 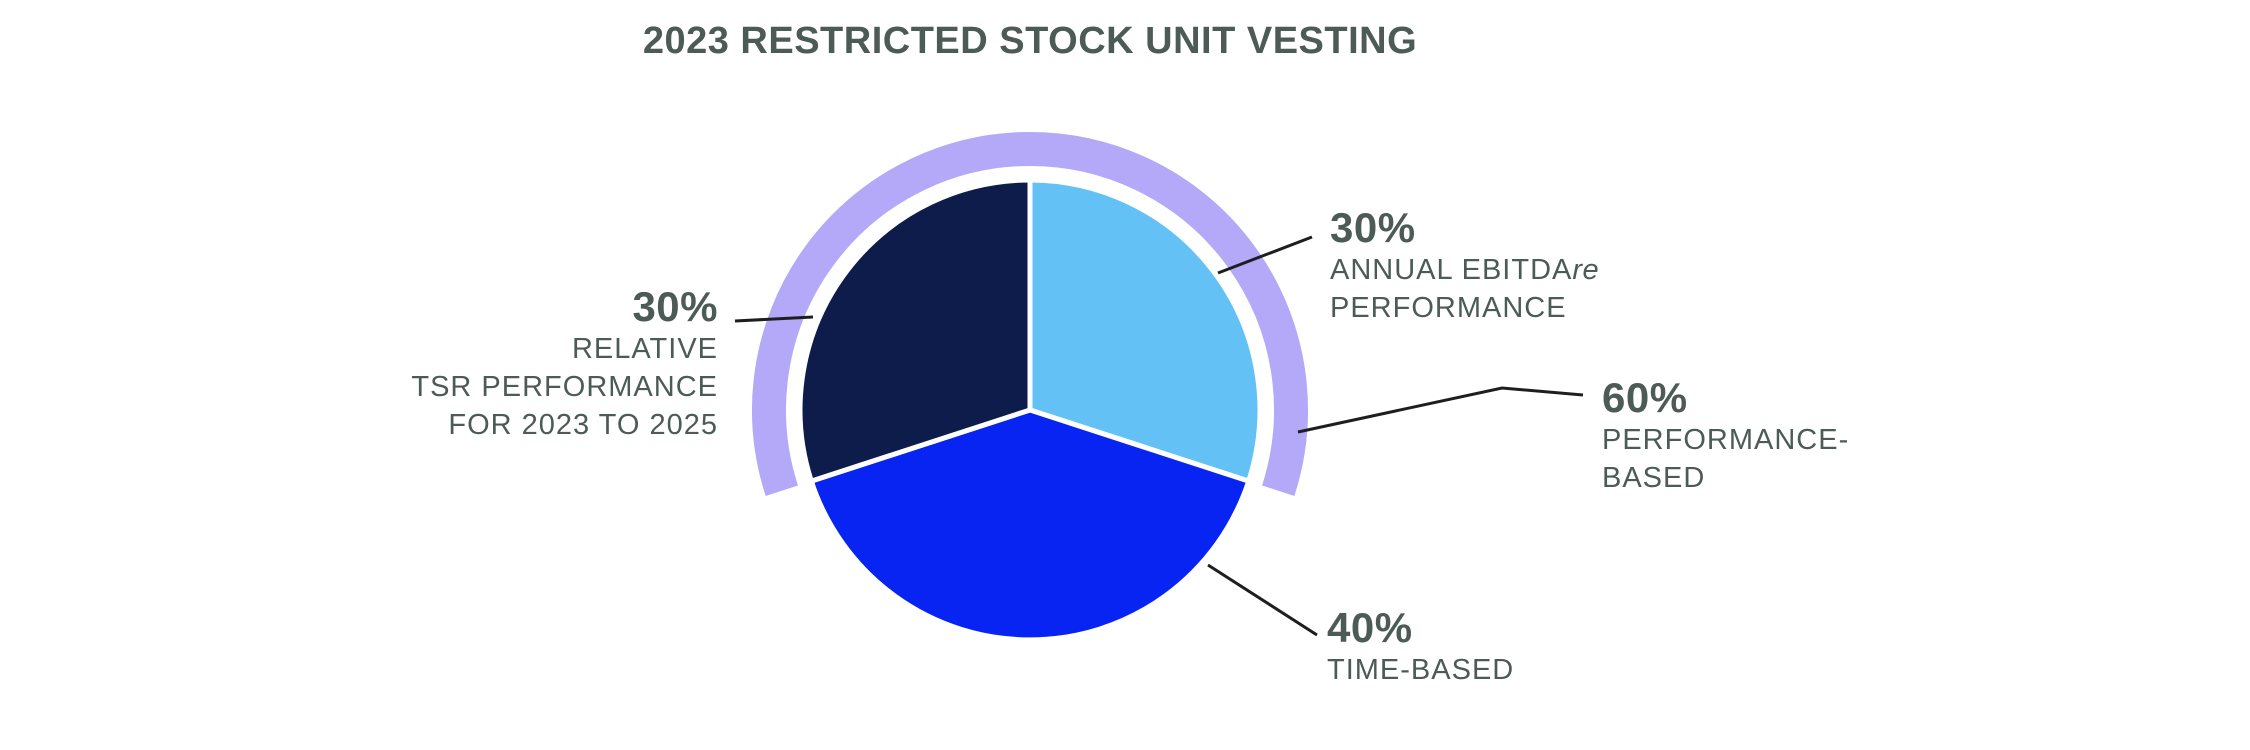 I want to click on callout-ebitda-text: ANNUAL EBITDA, so click(x=1451, y=270).